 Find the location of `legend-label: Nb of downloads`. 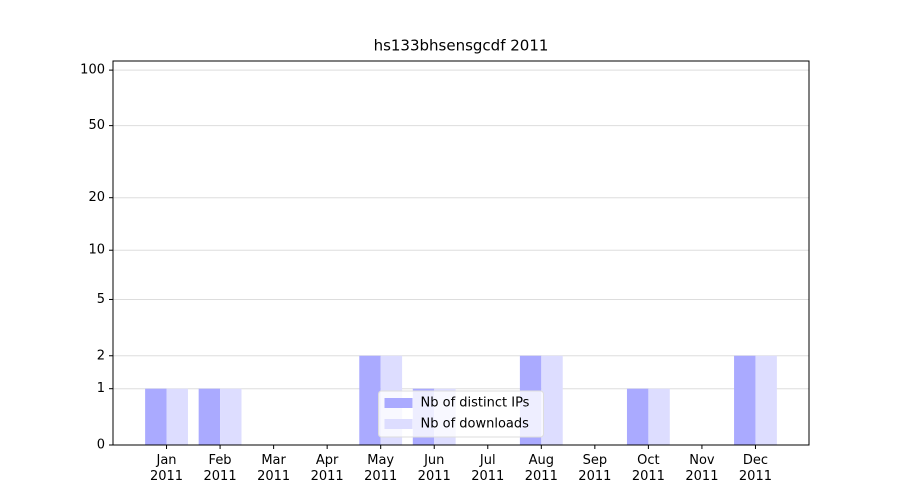

legend-label: Nb of downloads is located at coordinates (475, 424).